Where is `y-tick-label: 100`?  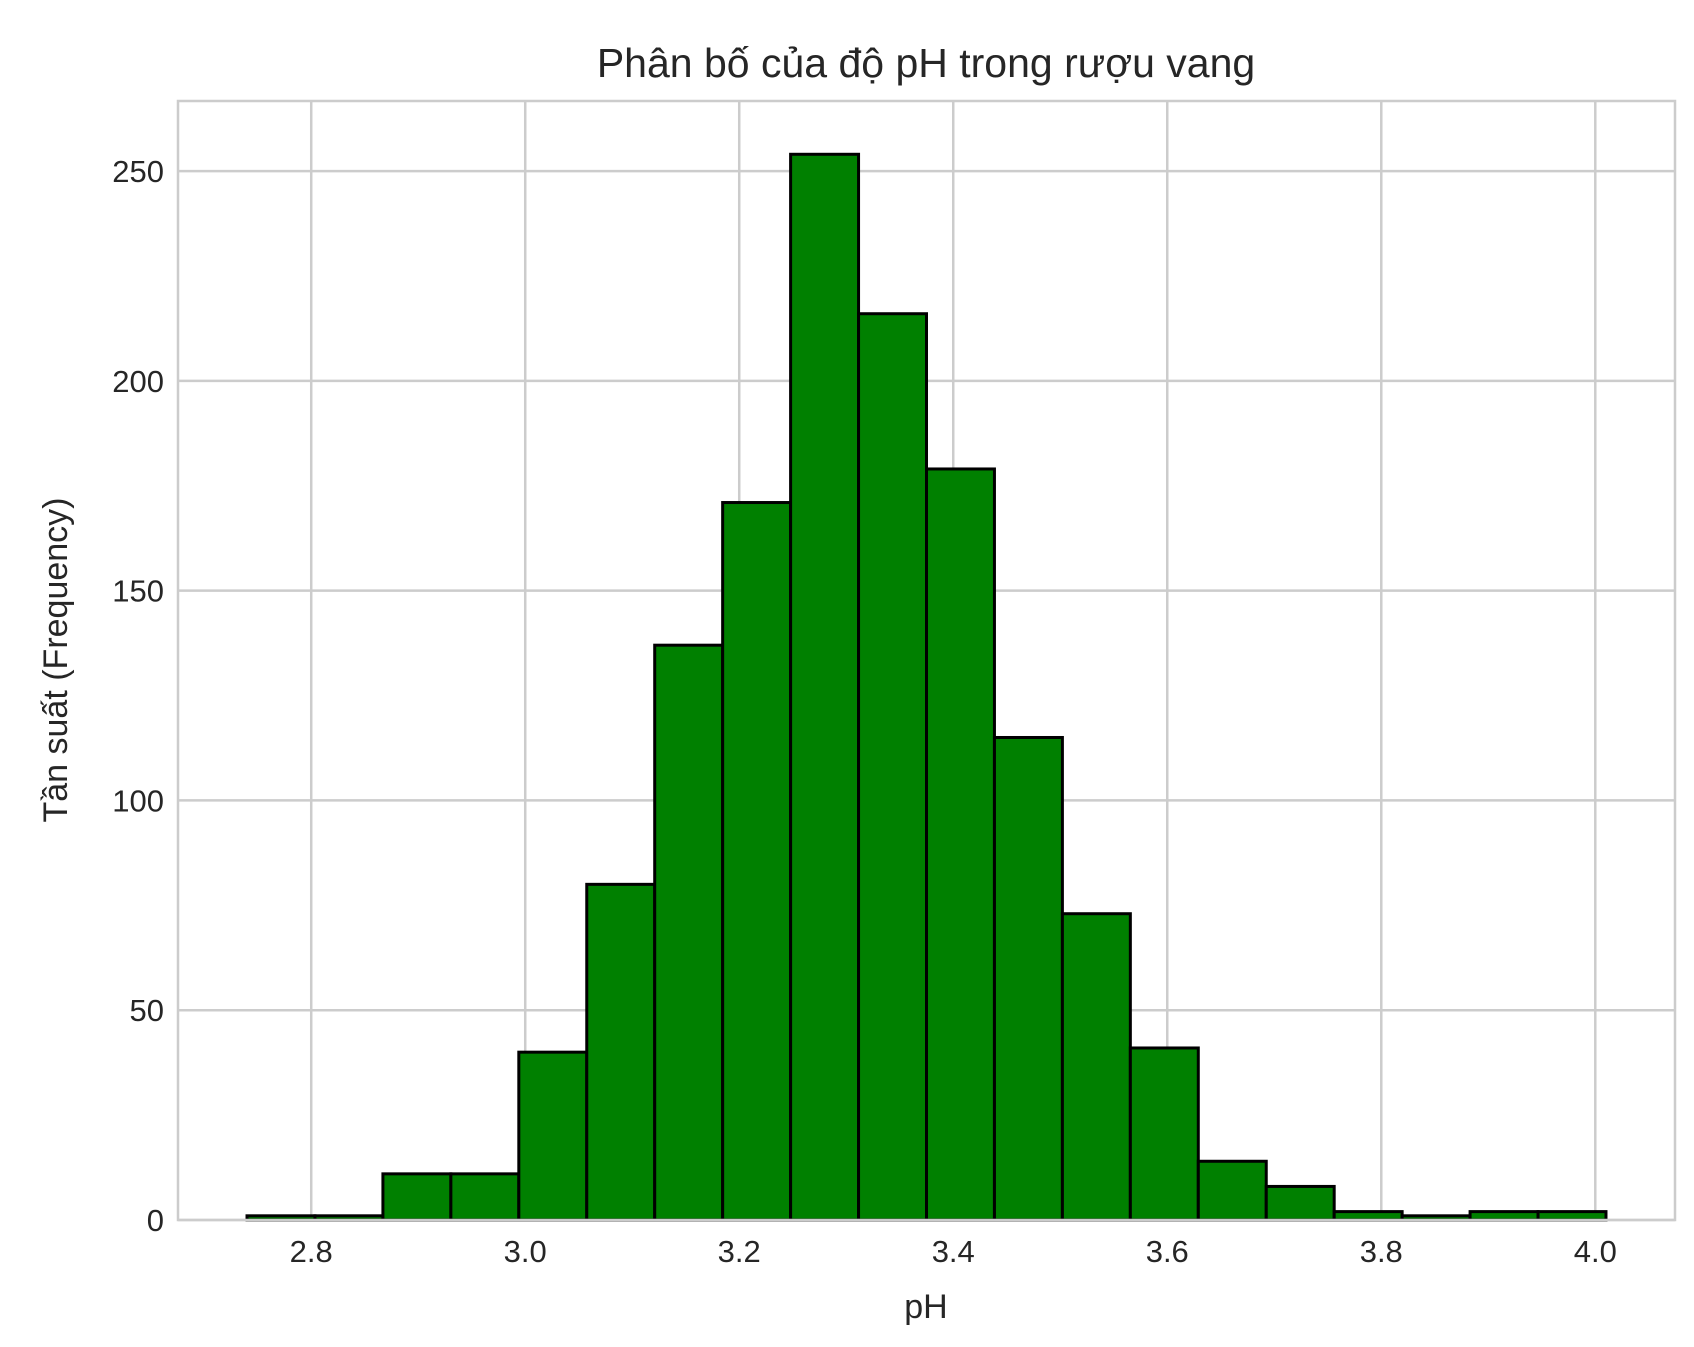 y-tick-label: 100 is located at coordinates (138, 800).